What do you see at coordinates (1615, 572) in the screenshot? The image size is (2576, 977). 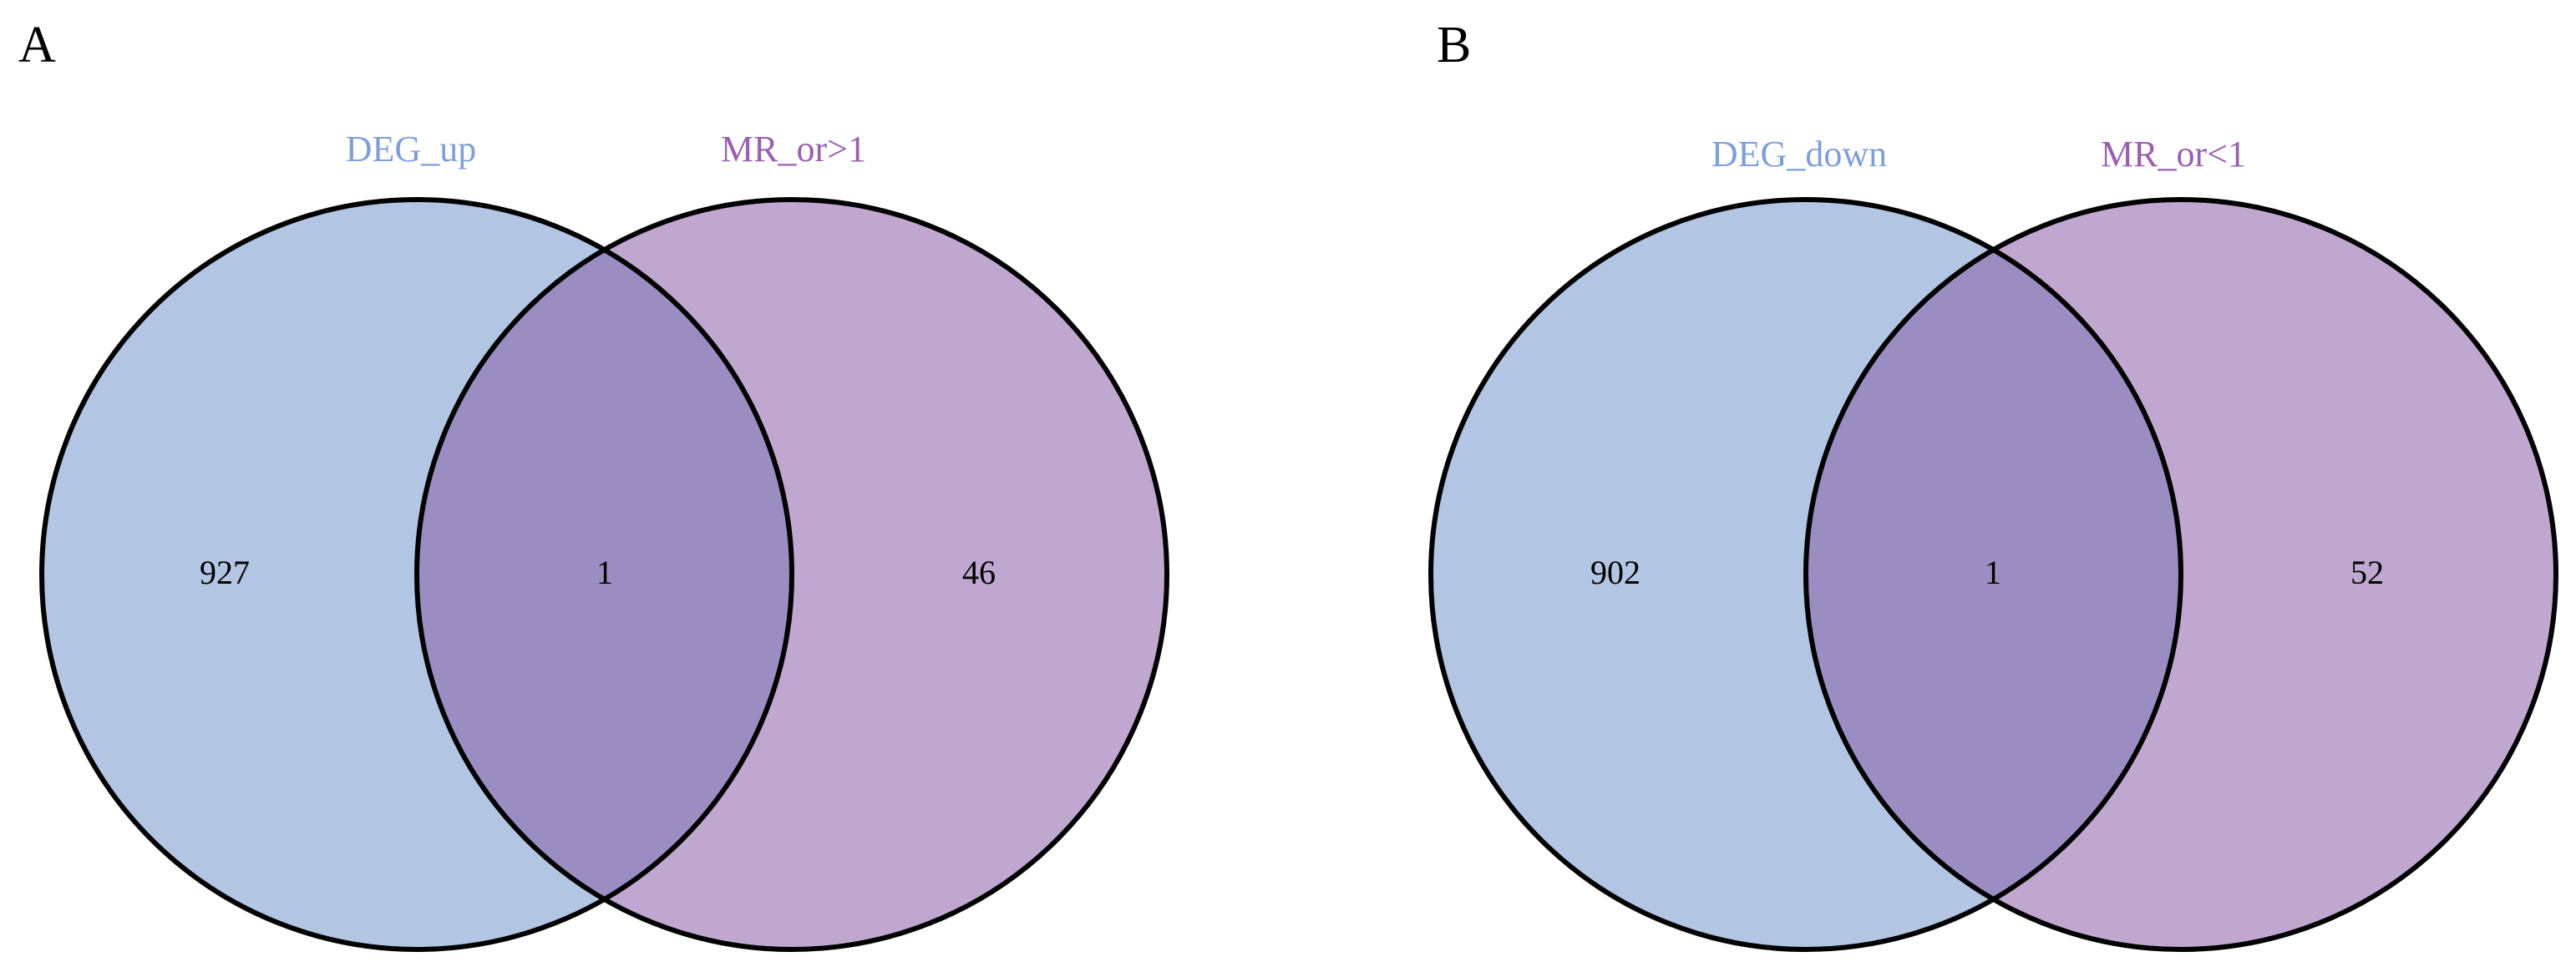 I see `count-left: 902` at bounding box center [1615, 572].